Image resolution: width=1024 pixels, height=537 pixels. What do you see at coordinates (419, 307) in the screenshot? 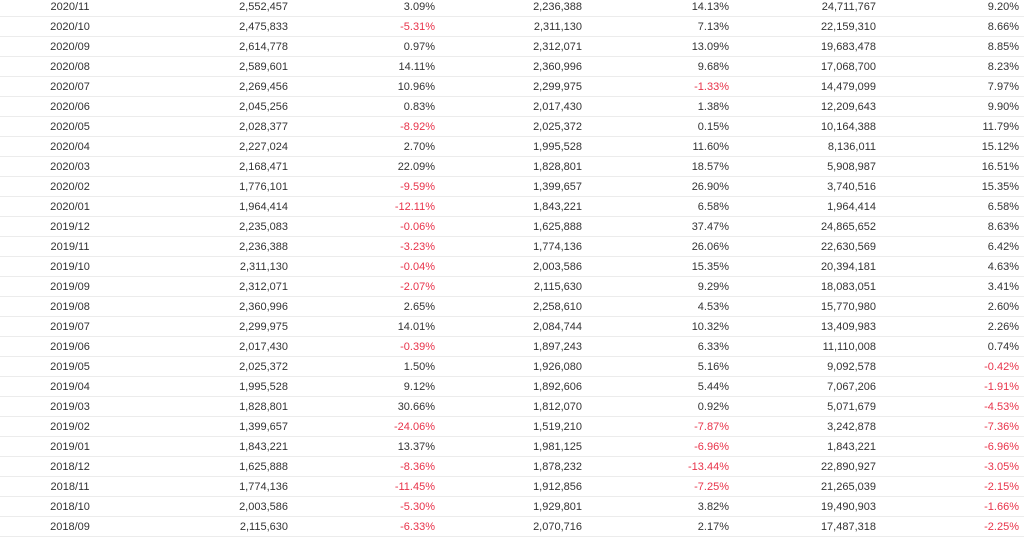
I see `percent-cell: 2.65%` at bounding box center [419, 307].